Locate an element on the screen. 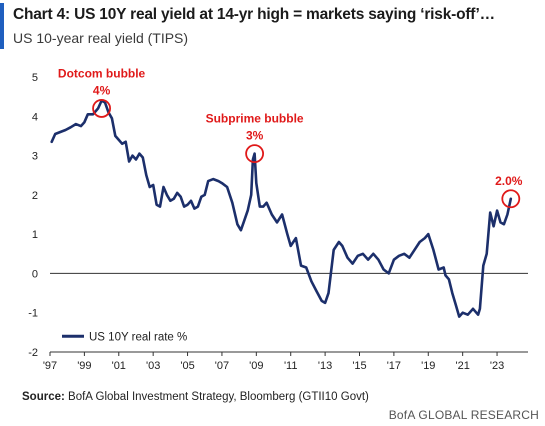 This screenshot has height=426, width=545. y-tick-label: 0 is located at coordinates (35, 274).